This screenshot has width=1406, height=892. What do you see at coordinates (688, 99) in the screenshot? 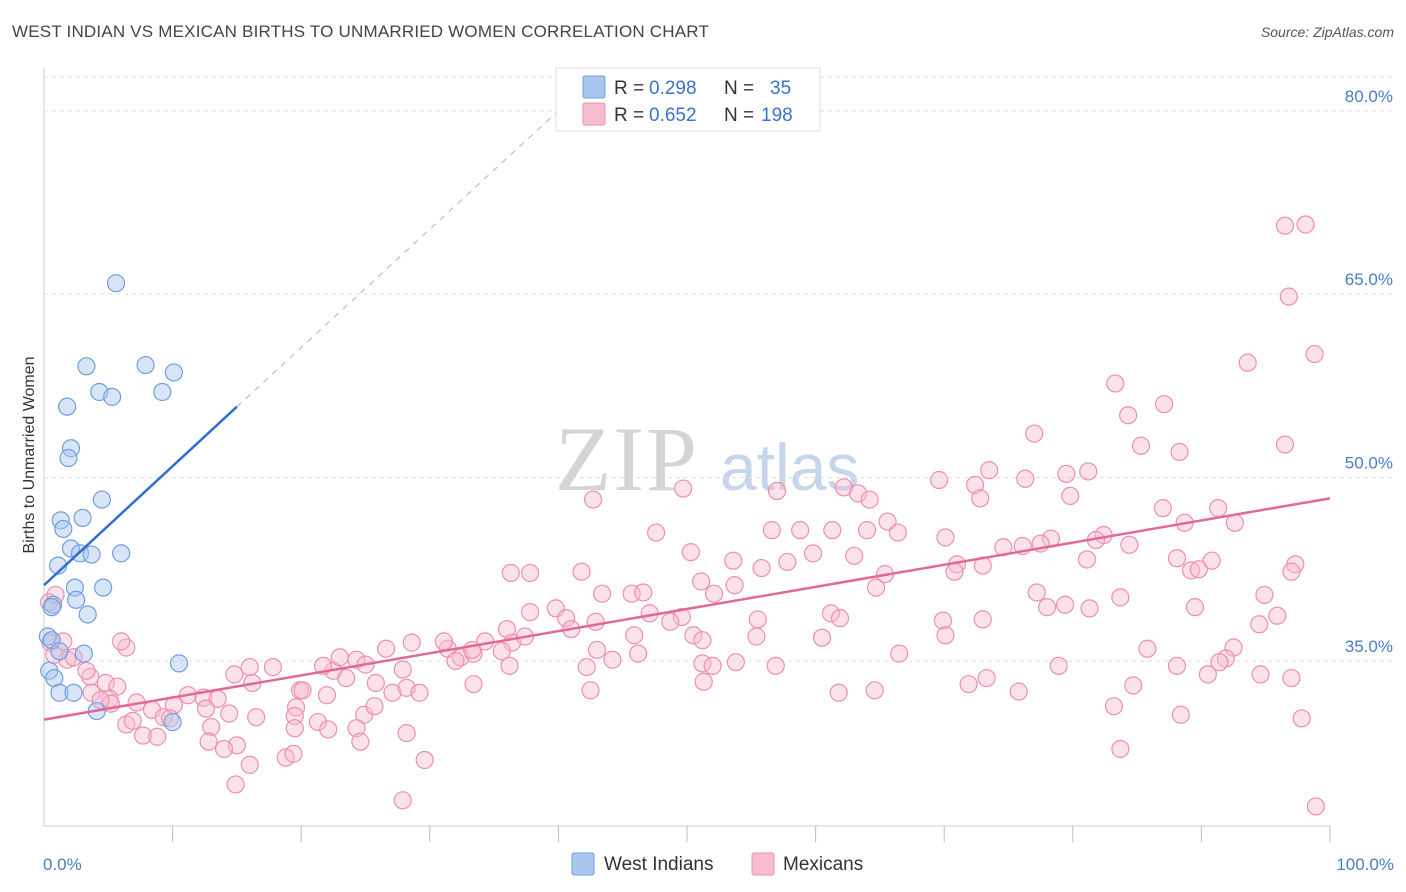
I see `stats-legend: R = 0.298 N = 35 R = 0.652 N = 198` at bounding box center [688, 99].